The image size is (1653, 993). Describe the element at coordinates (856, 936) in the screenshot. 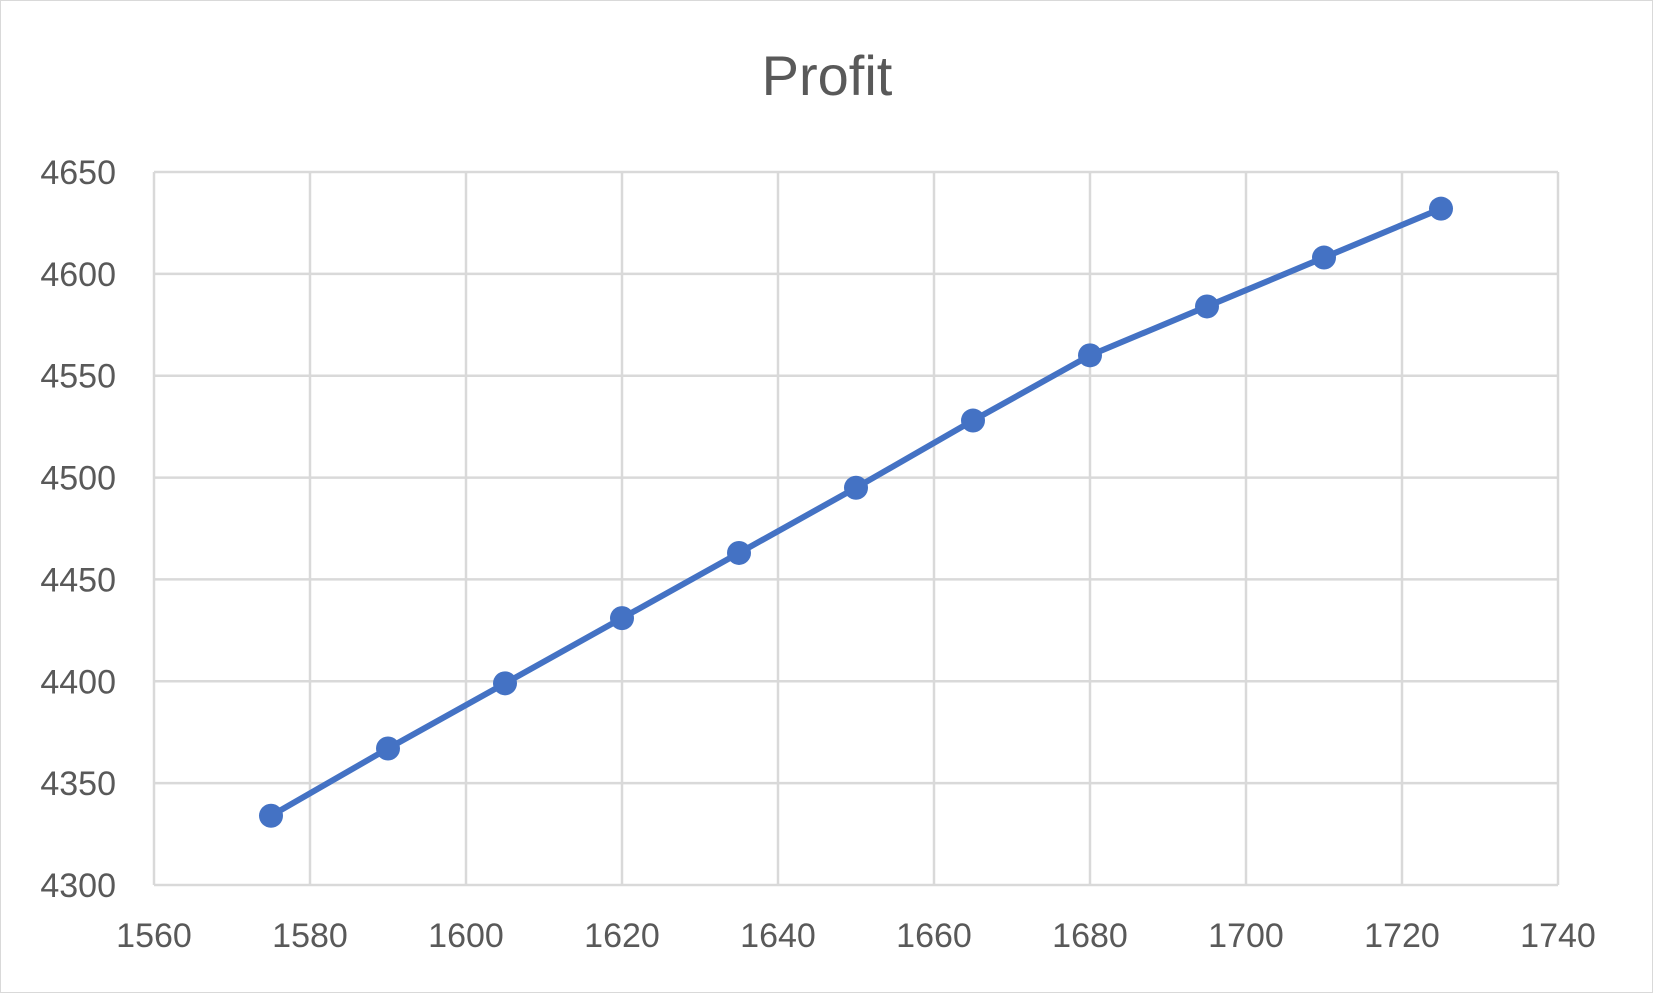

I see `x-axis-tick-labels: 1560 1580 1600 1620 1640 1660 1680 1700 1720 1740` at that location.